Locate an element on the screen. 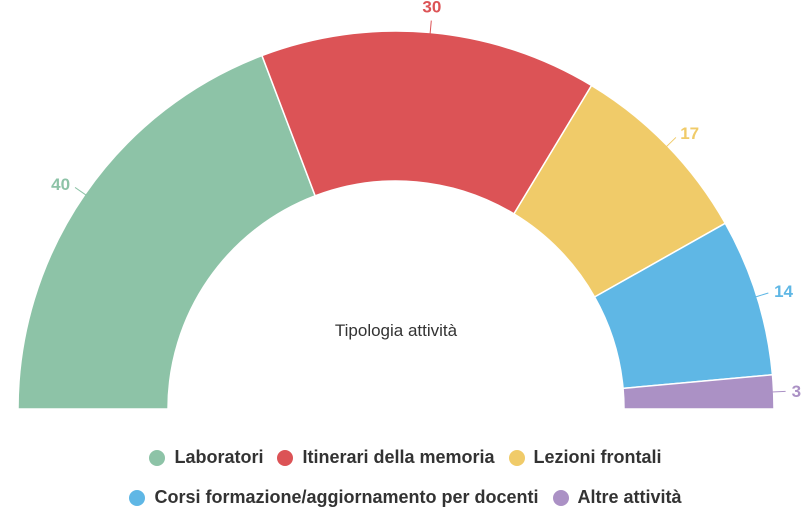 This screenshot has height=517, width=811. data-label-lezioni: 17 is located at coordinates (689, 133).